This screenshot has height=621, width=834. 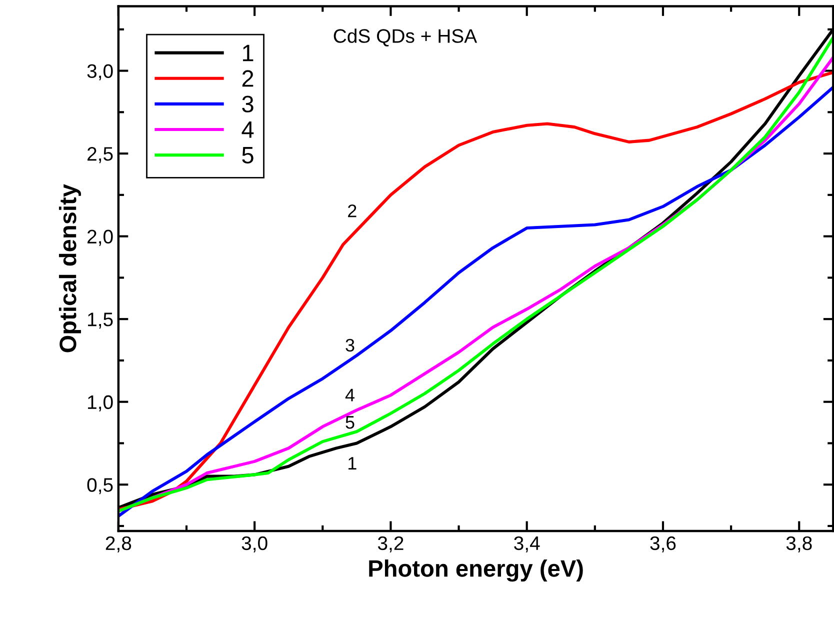 What do you see at coordinates (119, 544) in the screenshot?
I see `x-tick-label: 2,8` at bounding box center [119, 544].